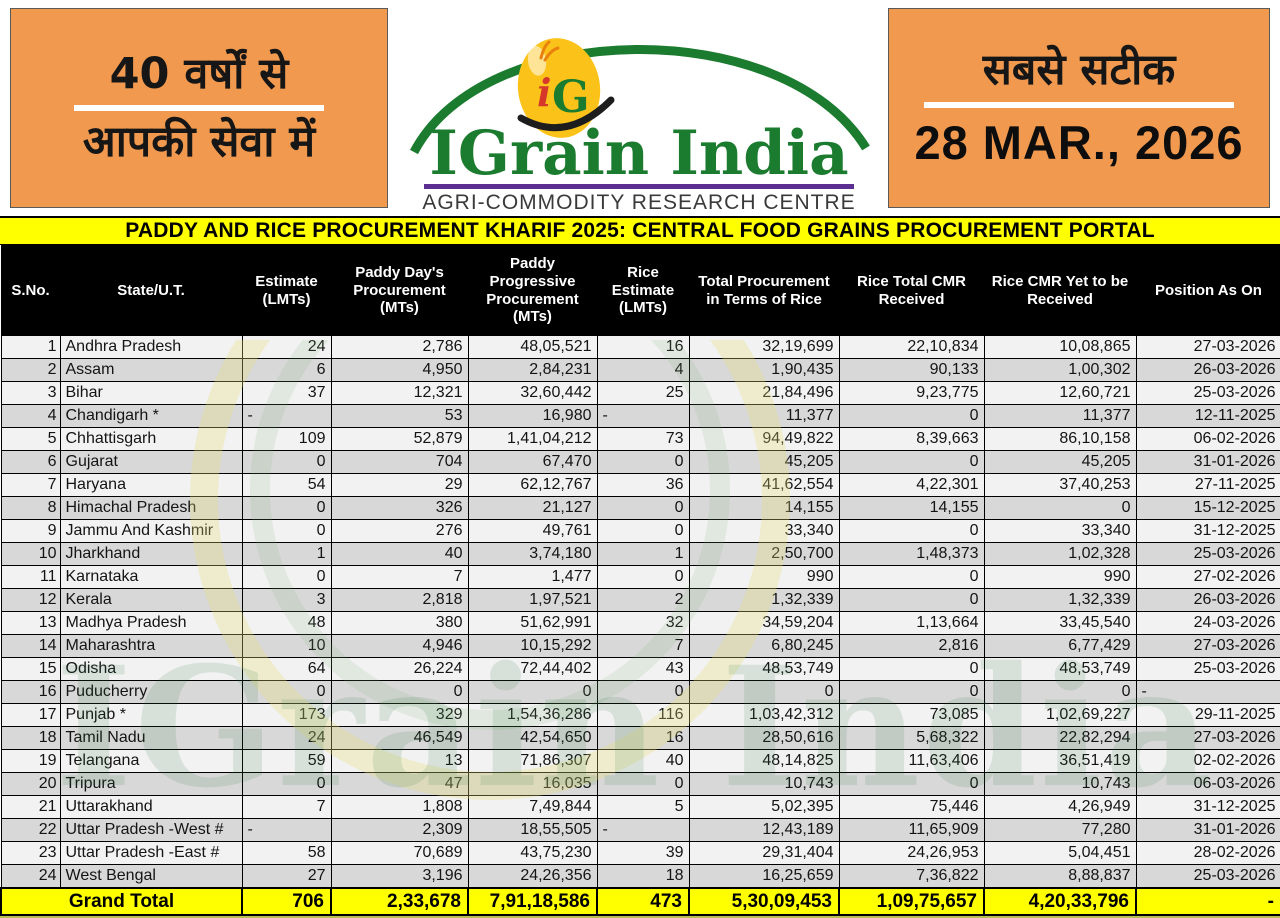 This screenshot has height=918, width=1280. What do you see at coordinates (1207, 347) in the screenshot?
I see `table-cell: 27-03-2026` at bounding box center [1207, 347].